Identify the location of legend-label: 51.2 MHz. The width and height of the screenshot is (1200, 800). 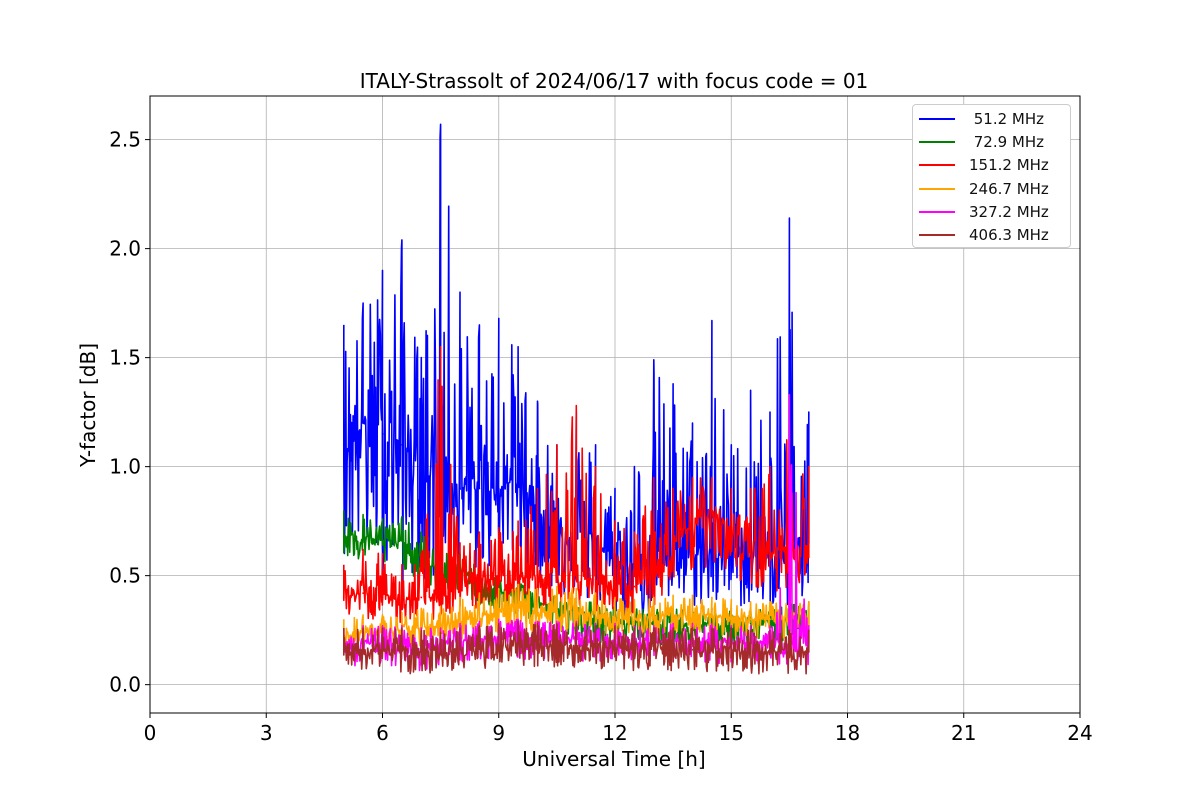
(1007, 118).